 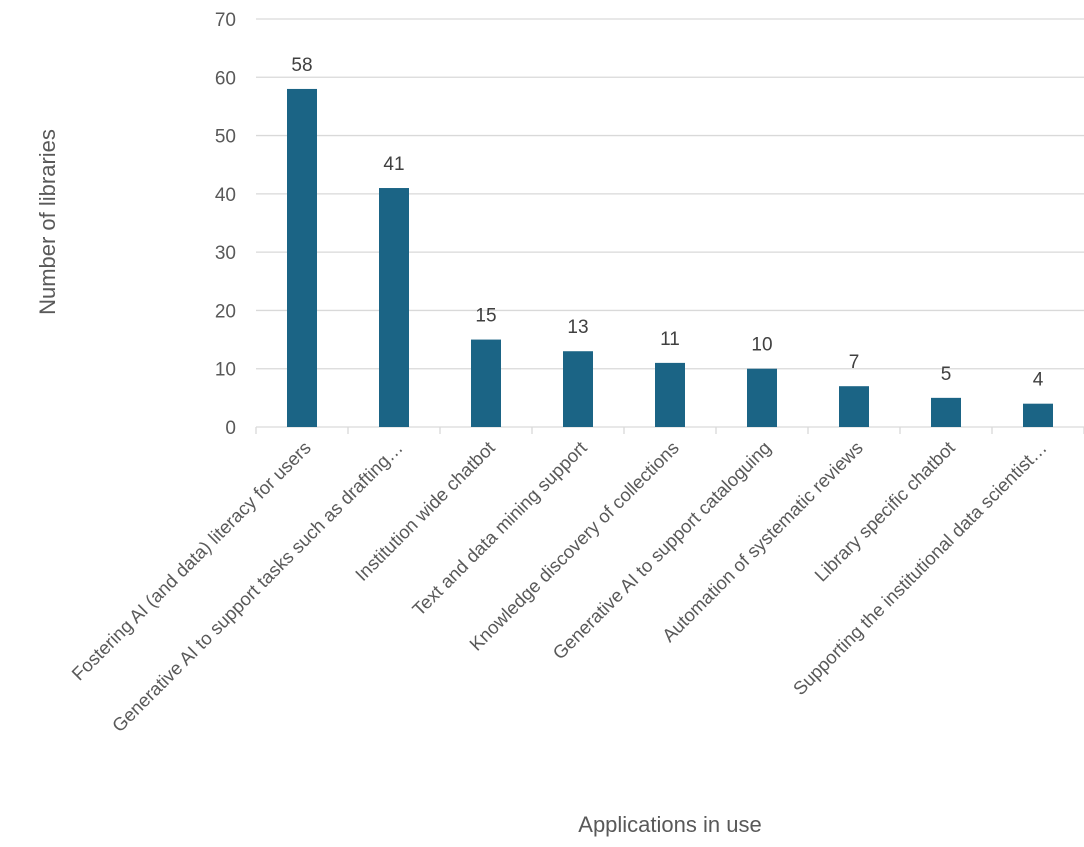 I want to click on y-tick-label: 20, so click(x=225, y=311).